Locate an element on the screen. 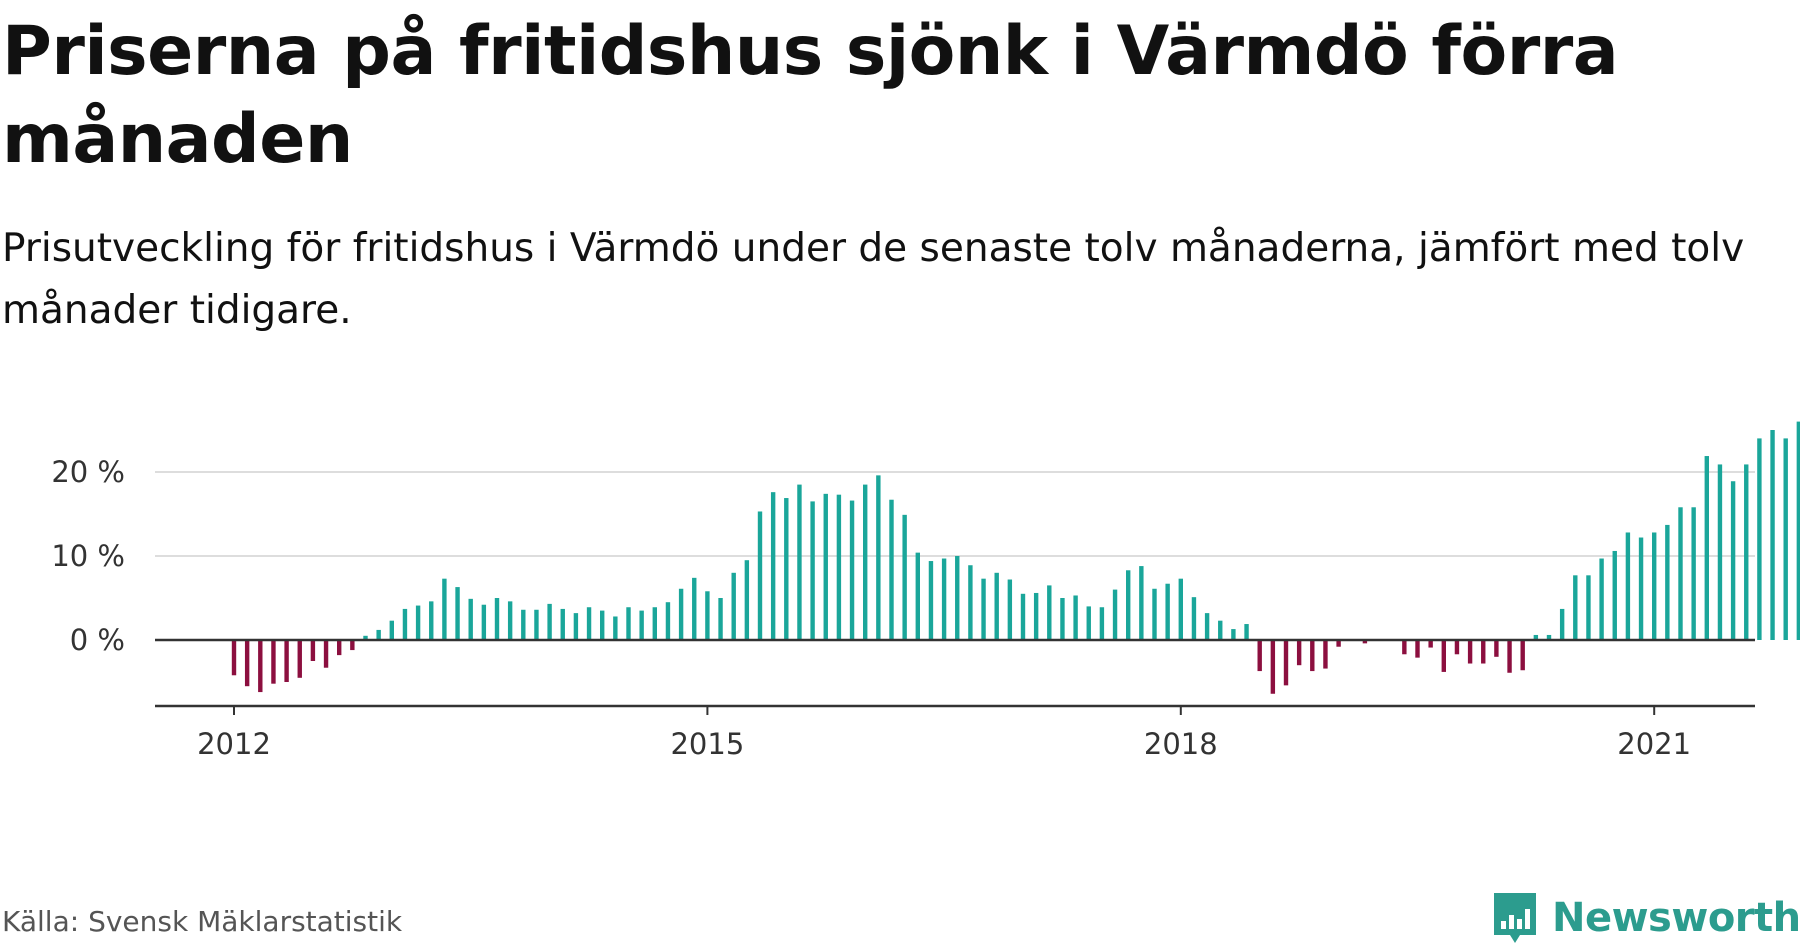  x-tick-label: 2018 is located at coordinates (1181, 744).